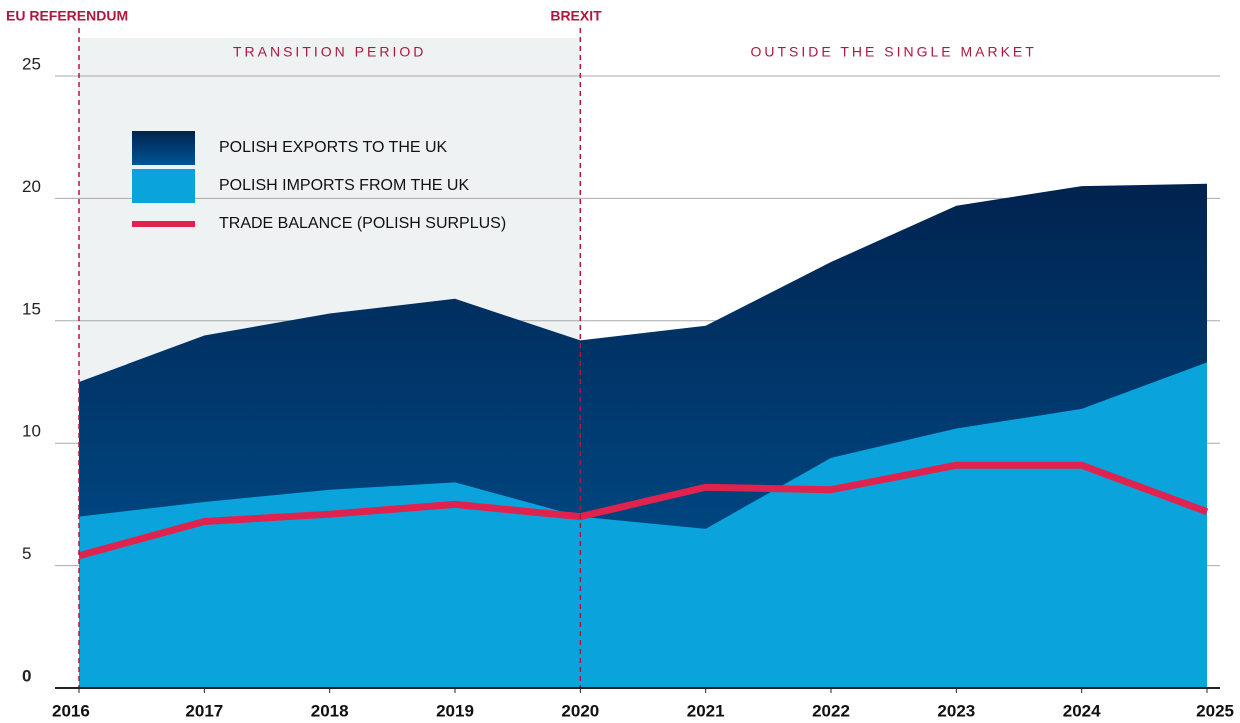 This screenshot has width=1240, height=723. Describe the element at coordinates (31, 308) in the screenshot. I see `y-tick-label: 15` at that location.